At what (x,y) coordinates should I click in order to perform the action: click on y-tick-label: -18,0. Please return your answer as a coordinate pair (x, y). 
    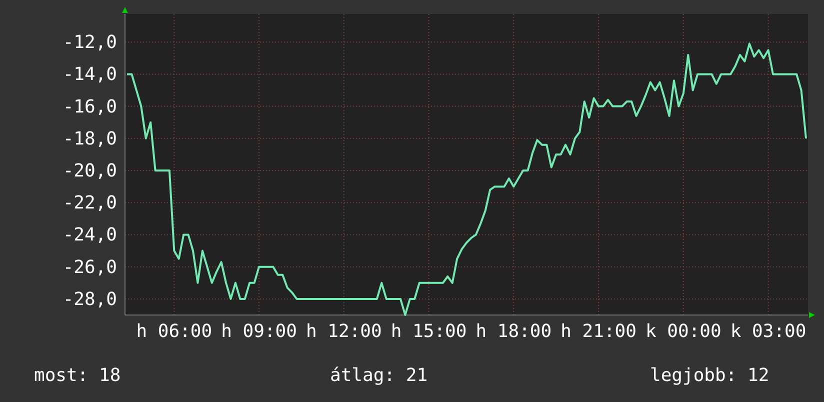
    Looking at the image, I should click on (89, 139).